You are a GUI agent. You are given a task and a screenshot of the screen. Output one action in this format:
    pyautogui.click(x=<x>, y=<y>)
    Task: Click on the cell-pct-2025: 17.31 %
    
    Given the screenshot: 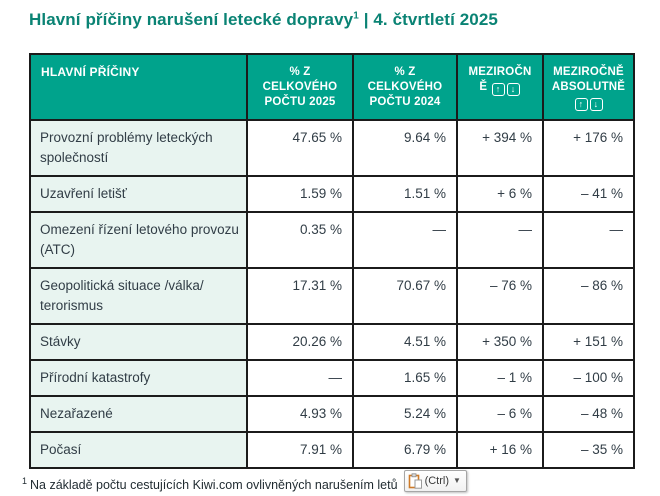 What is the action you would take?
    pyautogui.click(x=300, y=296)
    